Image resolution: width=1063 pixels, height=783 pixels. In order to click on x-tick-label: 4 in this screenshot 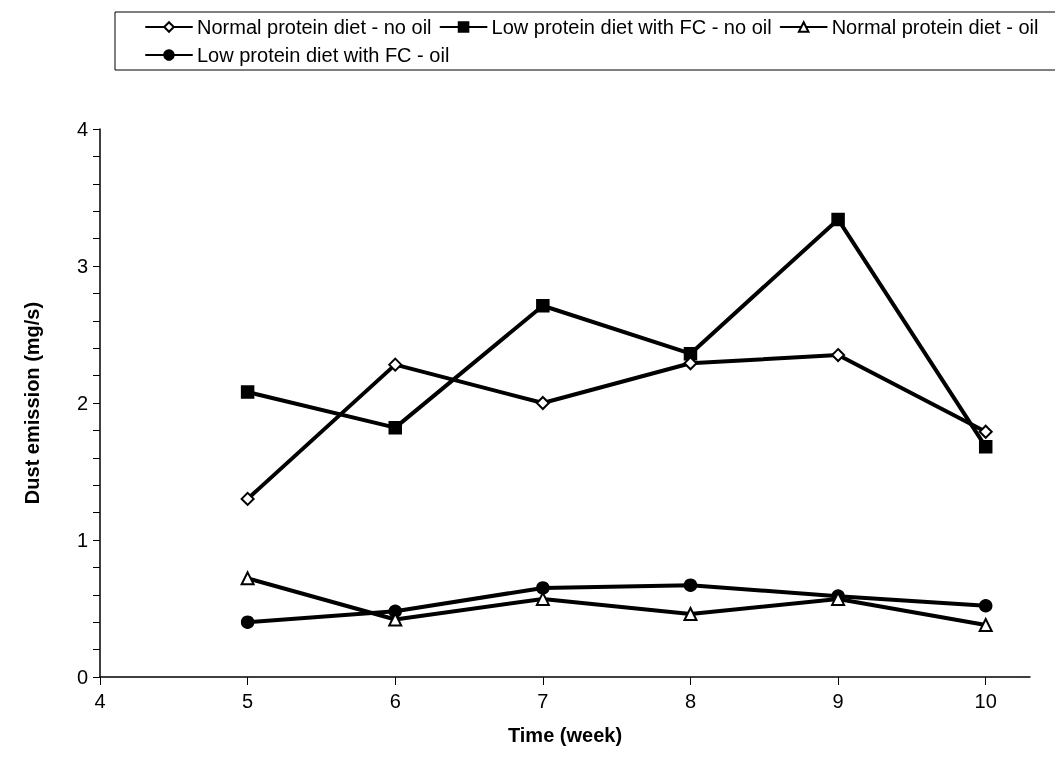, I will do `click(100, 701)`.